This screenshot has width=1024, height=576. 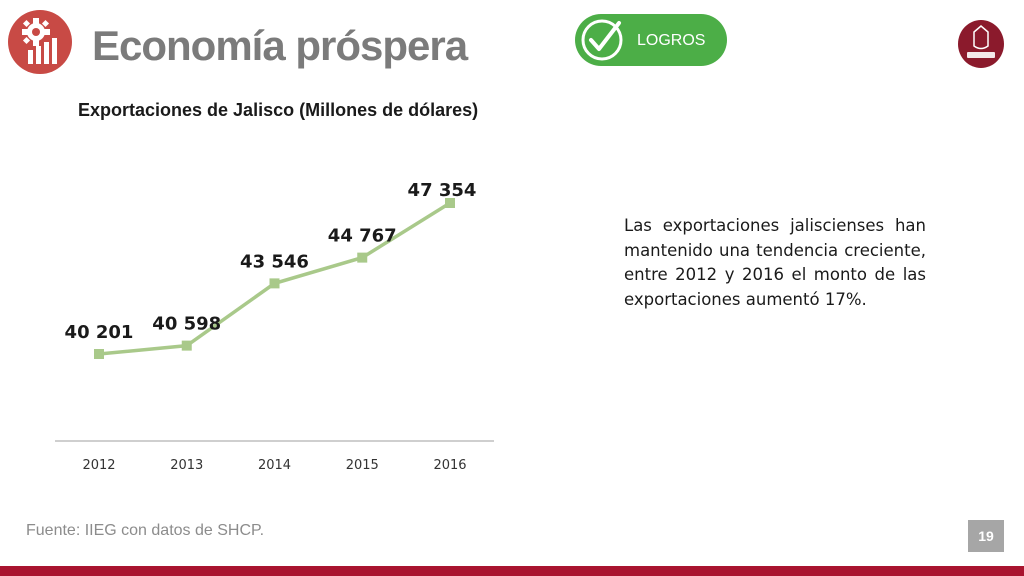 I want to click on data-label-2015: 44 767, so click(x=362, y=236).